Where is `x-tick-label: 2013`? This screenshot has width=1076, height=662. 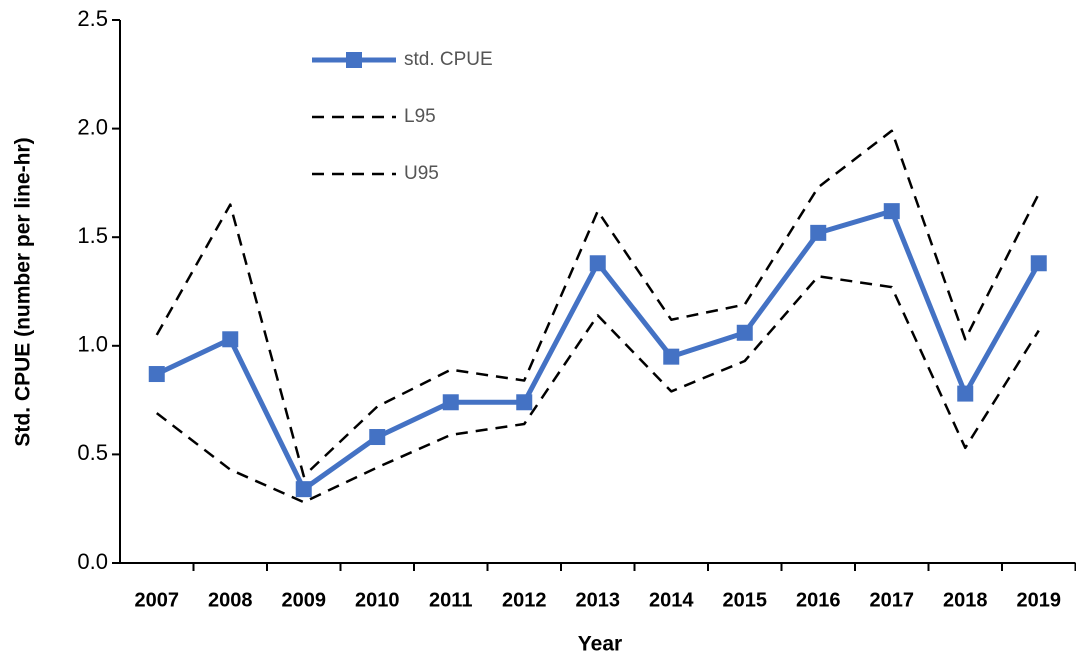
x-tick-label: 2013 is located at coordinates (598, 600).